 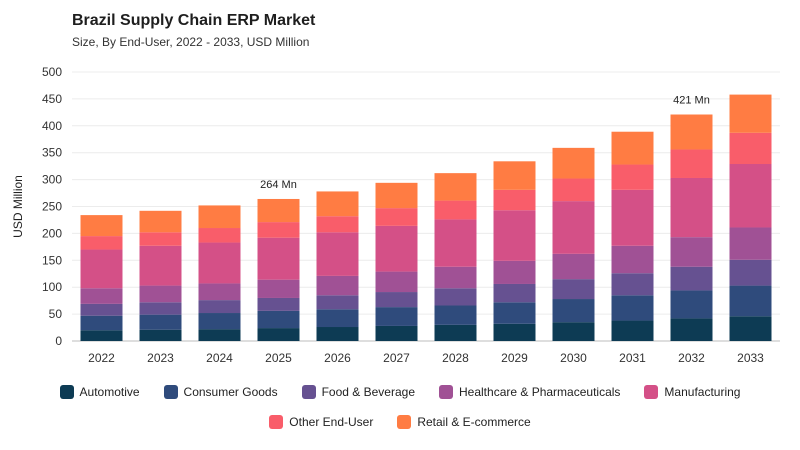 I want to click on legend-item: Consumer Goods, so click(x=220, y=392).